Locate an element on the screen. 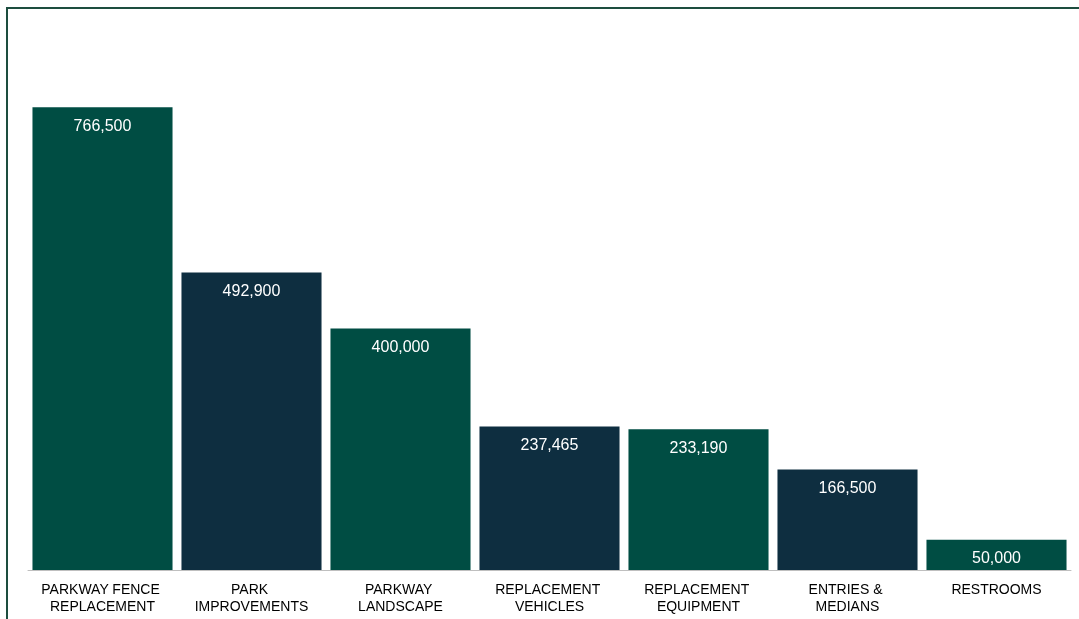 This screenshot has width=1079, height=619. x-tick-label: PARKWAY FENCE REPLACEMENT is located at coordinates (102, 597).